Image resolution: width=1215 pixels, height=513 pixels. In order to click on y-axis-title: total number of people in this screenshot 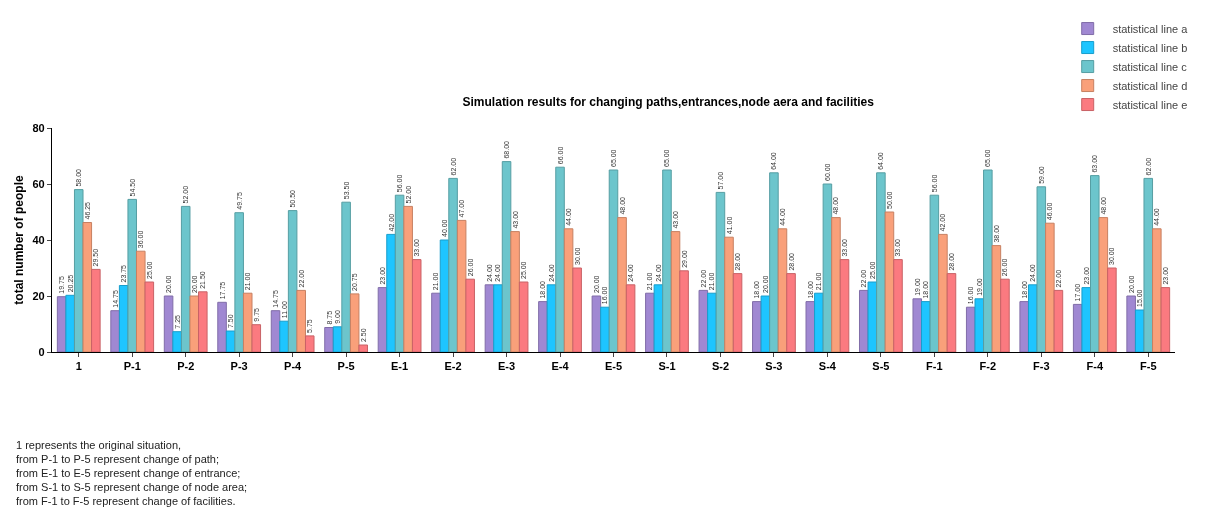, I will do `click(18, 240)`.